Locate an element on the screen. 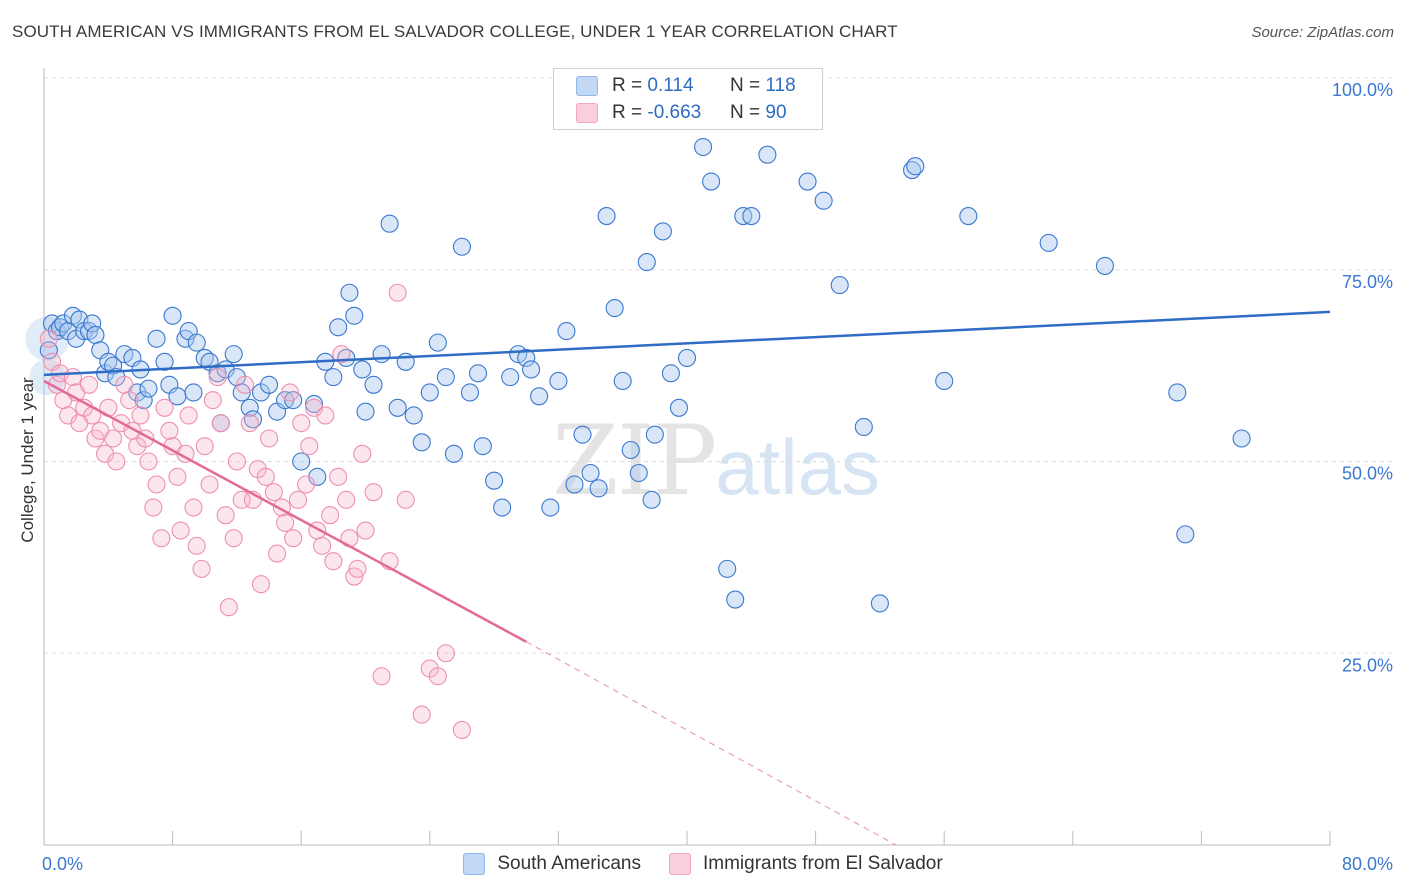 The width and height of the screenshot is (1406, 892). legend-n: N = 118 is located at coordinates (763, 85).